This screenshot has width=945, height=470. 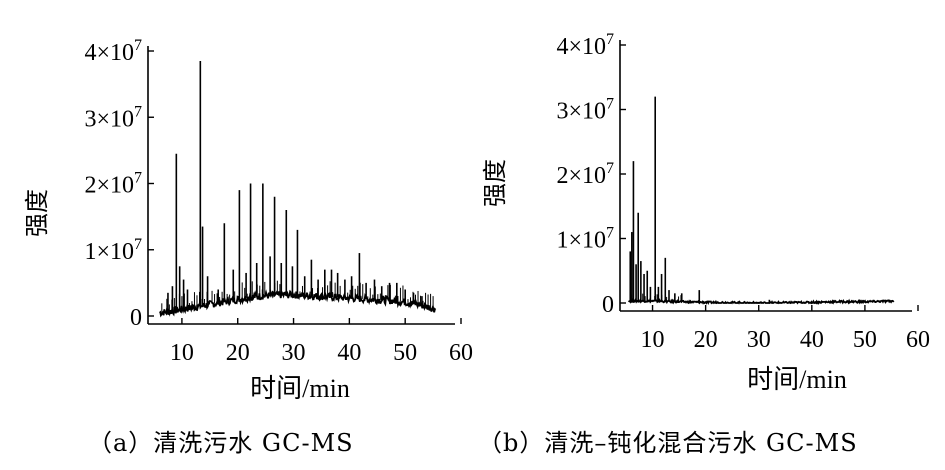 I want to click on chart-b-y-ticks: 0 1×10⁷ 2×10⁷ 3×10⁷ 4×10⁷, so click(x=591, y=174).